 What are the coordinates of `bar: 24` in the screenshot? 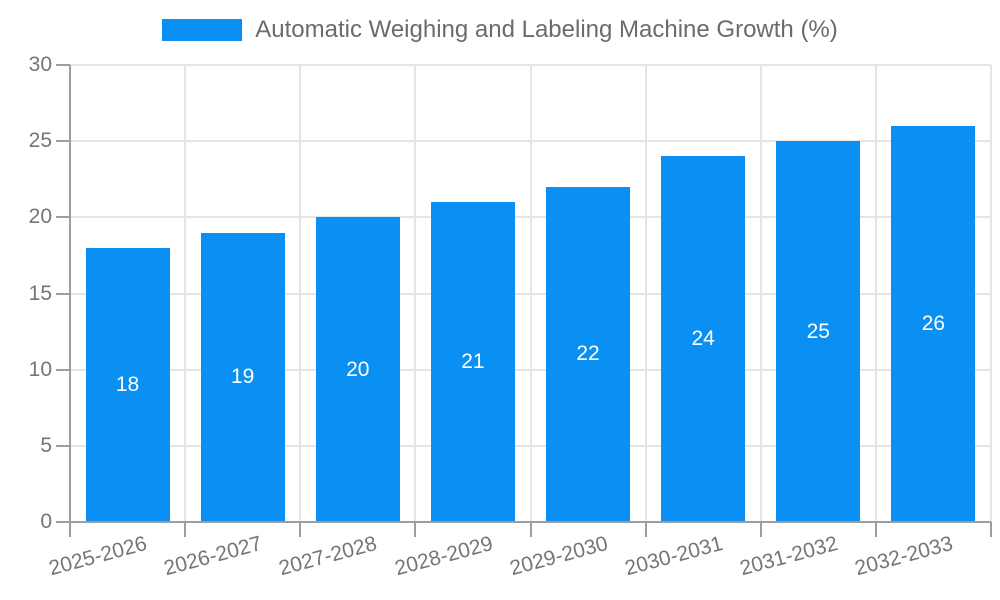 It's located at (703, 339).